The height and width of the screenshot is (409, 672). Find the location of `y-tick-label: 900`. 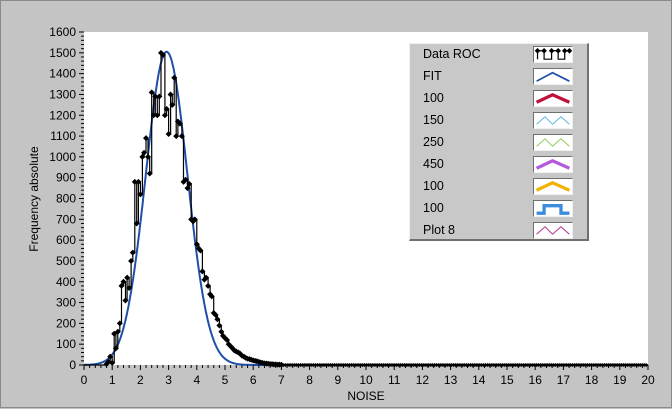

y-tick-label: 900 is located at coordinates (66, 178).